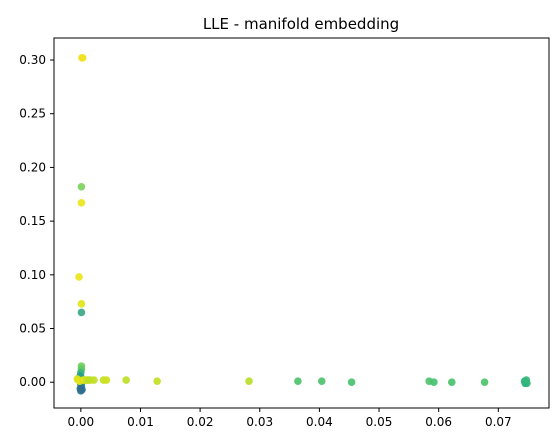 The image size is (560, 443). Describe the element at coordinates (379, 422) in the screenshot. I see `x-tick-label: 0.05` at that location.